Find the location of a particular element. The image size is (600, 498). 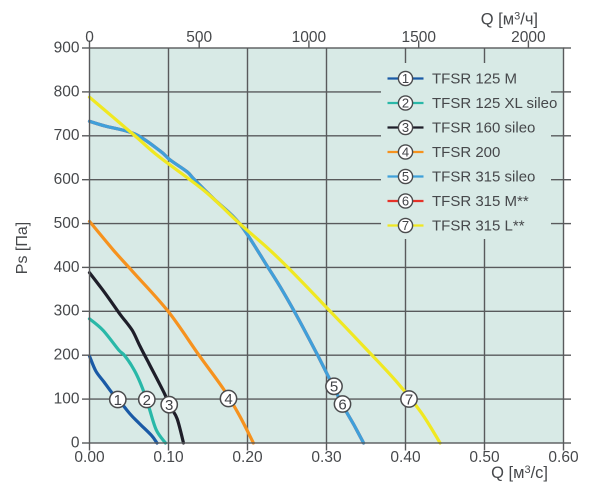

svg-text: Ps [Па] is located at coordinates (22, 248).